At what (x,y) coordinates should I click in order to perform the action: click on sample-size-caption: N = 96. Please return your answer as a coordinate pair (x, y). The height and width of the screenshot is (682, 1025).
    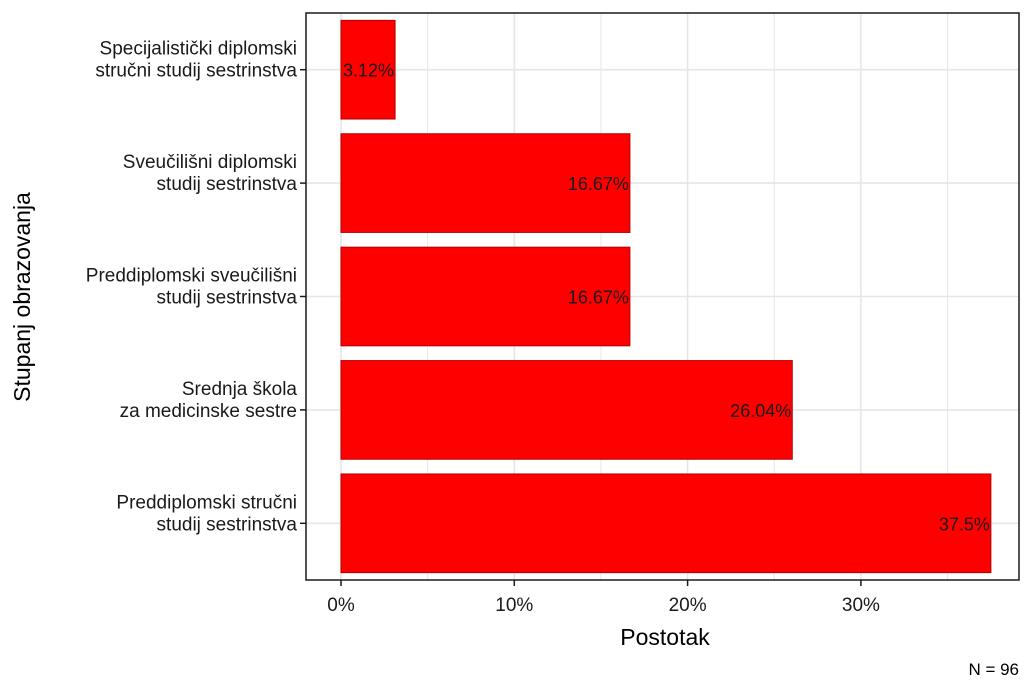
    Looking at the image, I should click on (993, 669).